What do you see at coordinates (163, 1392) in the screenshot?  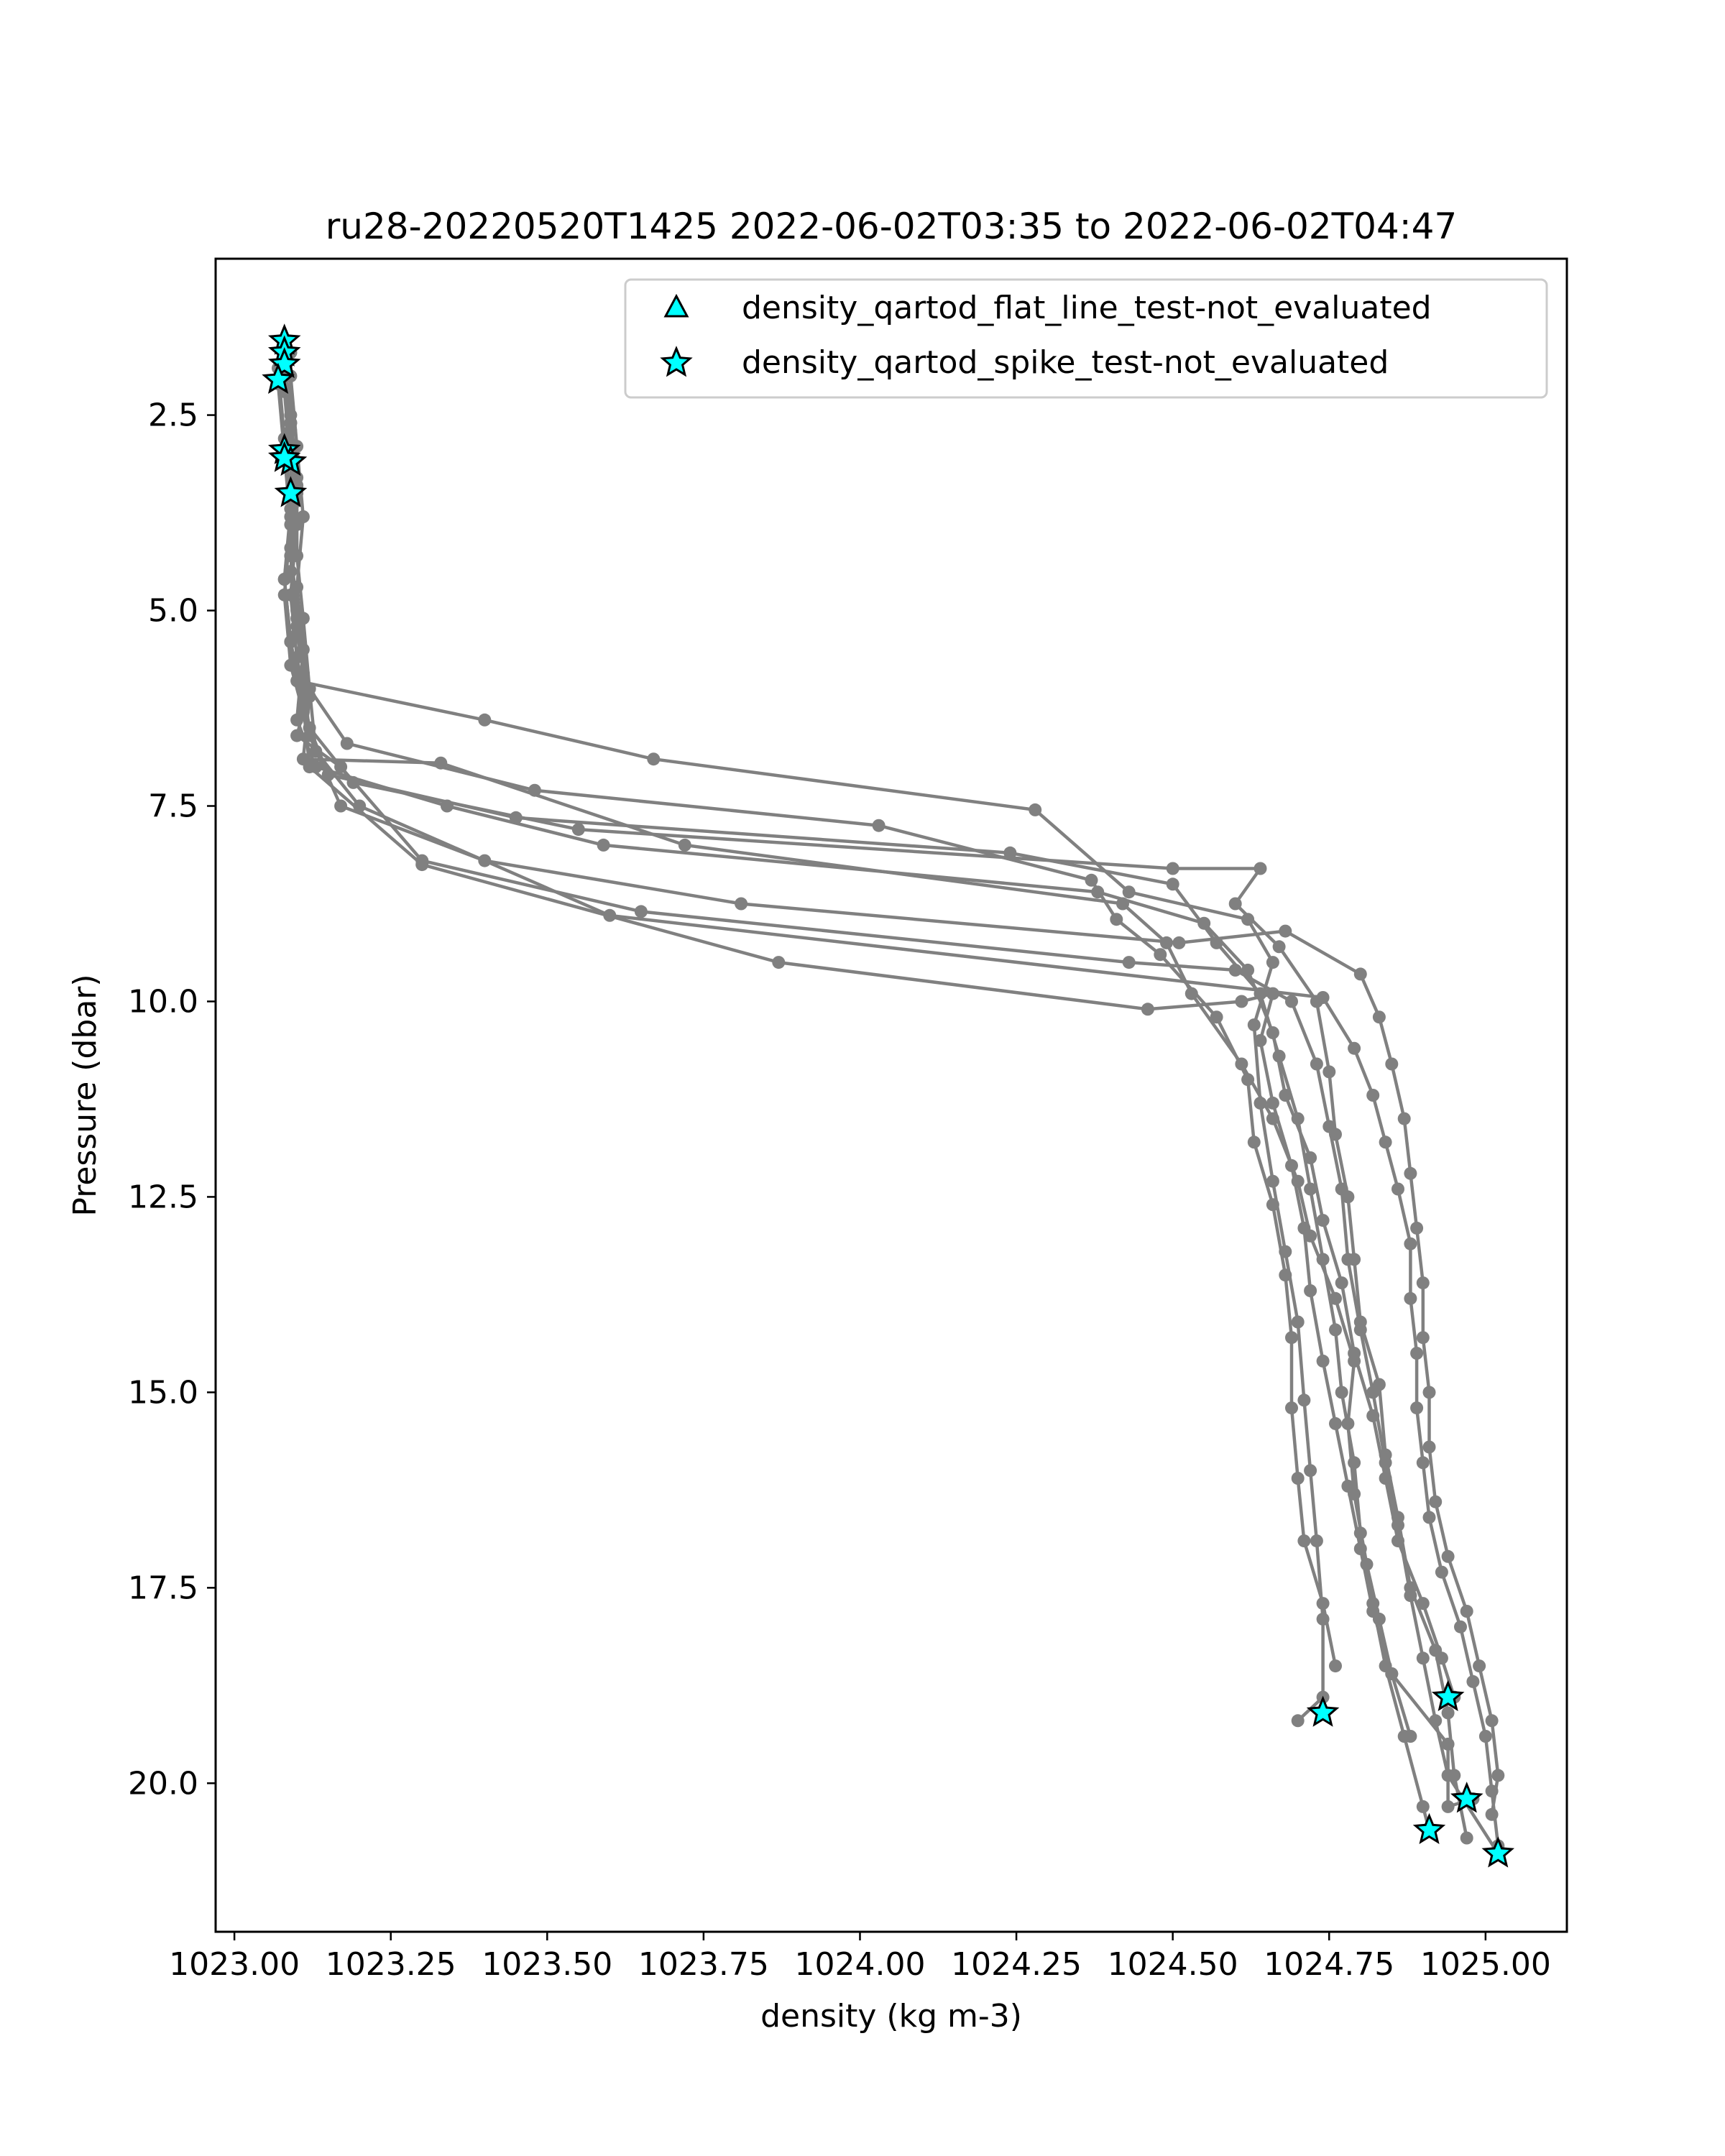 I see `y-tick-label: 15.0` at bounding box center [163, 1392].